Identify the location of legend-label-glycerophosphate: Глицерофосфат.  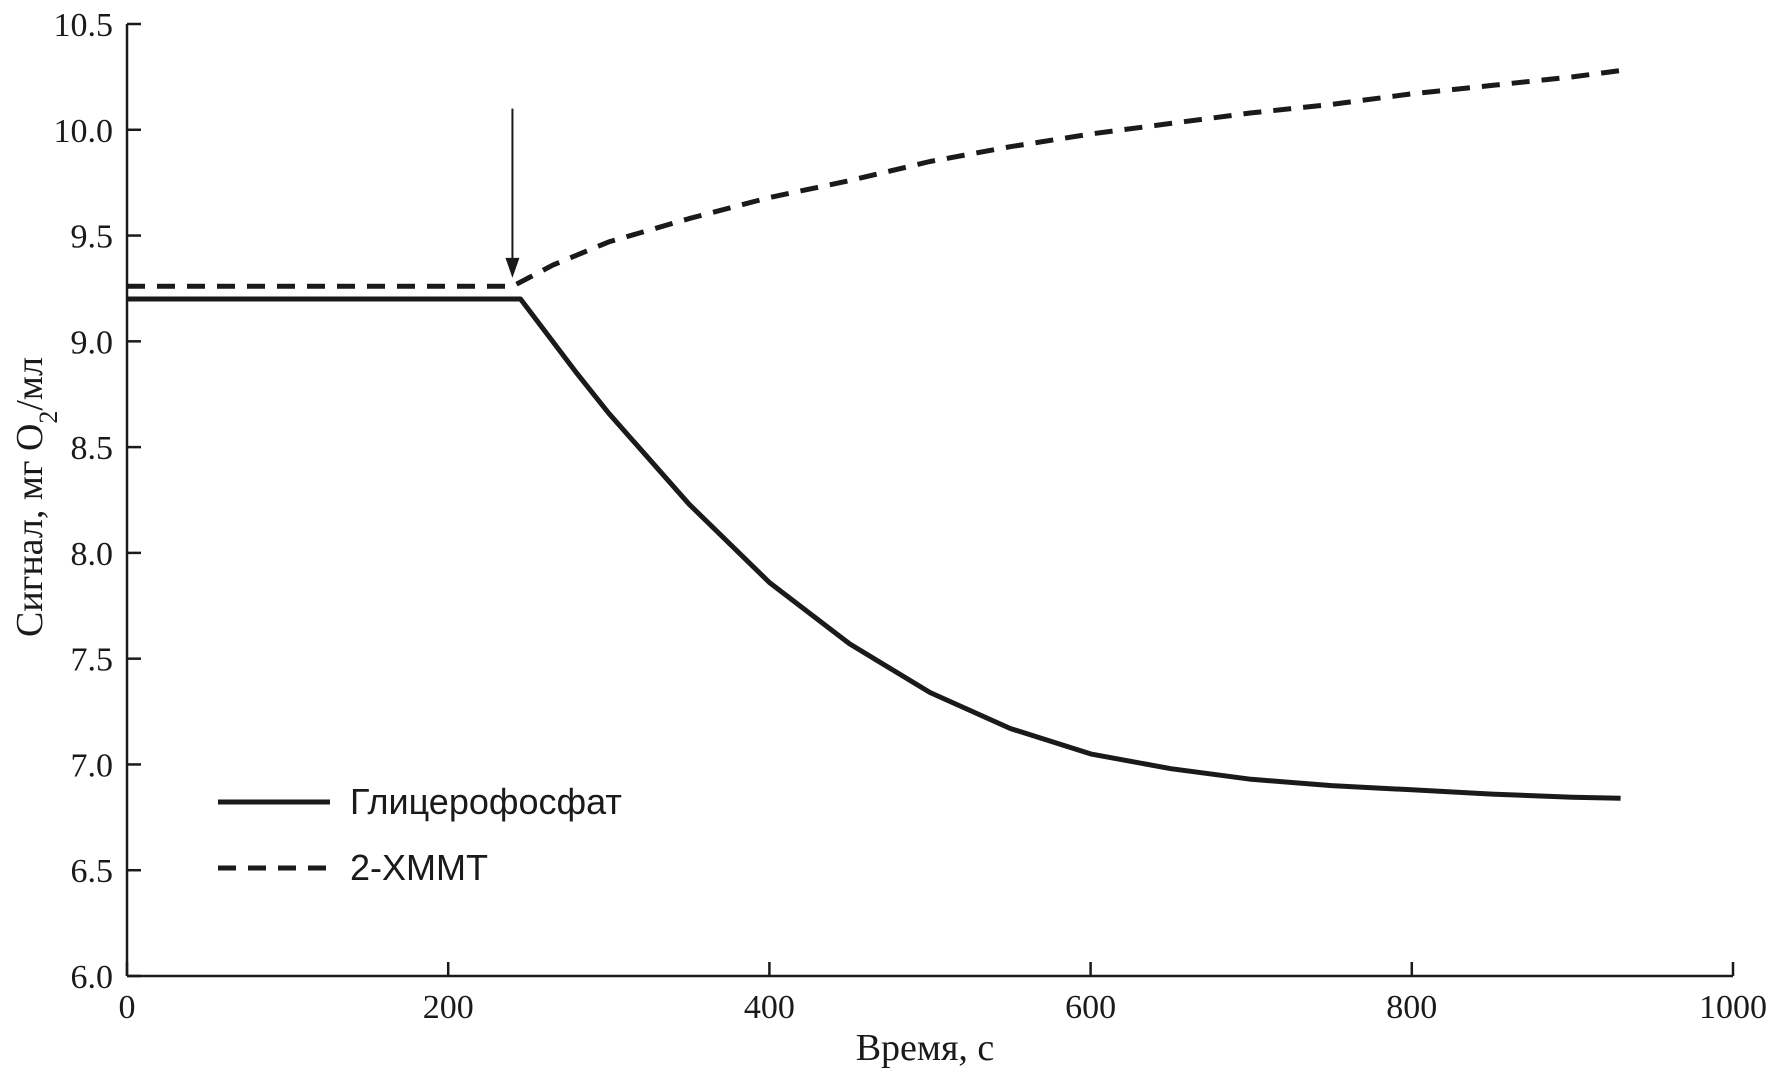
(486, 801).